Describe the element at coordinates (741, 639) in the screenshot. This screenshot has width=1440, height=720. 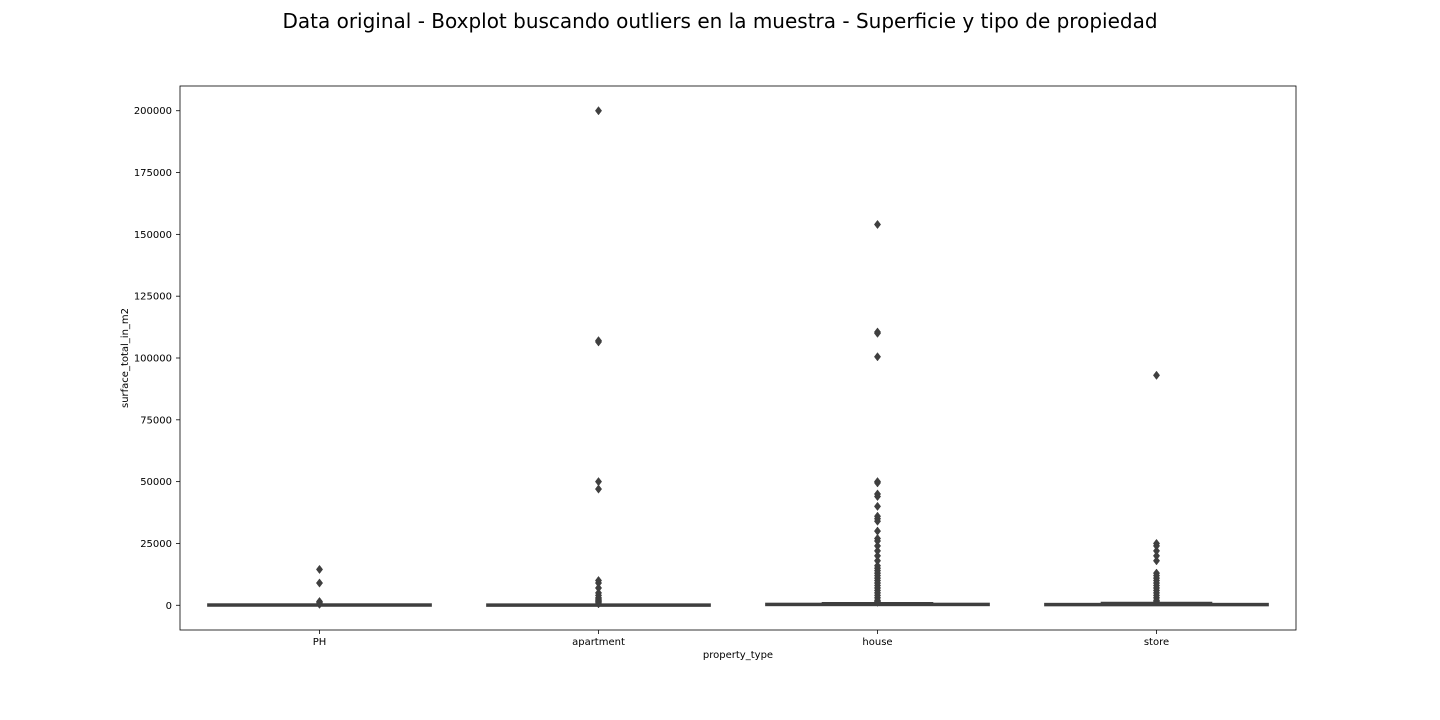
I see `x-axis: PH apartment house store` at that location.